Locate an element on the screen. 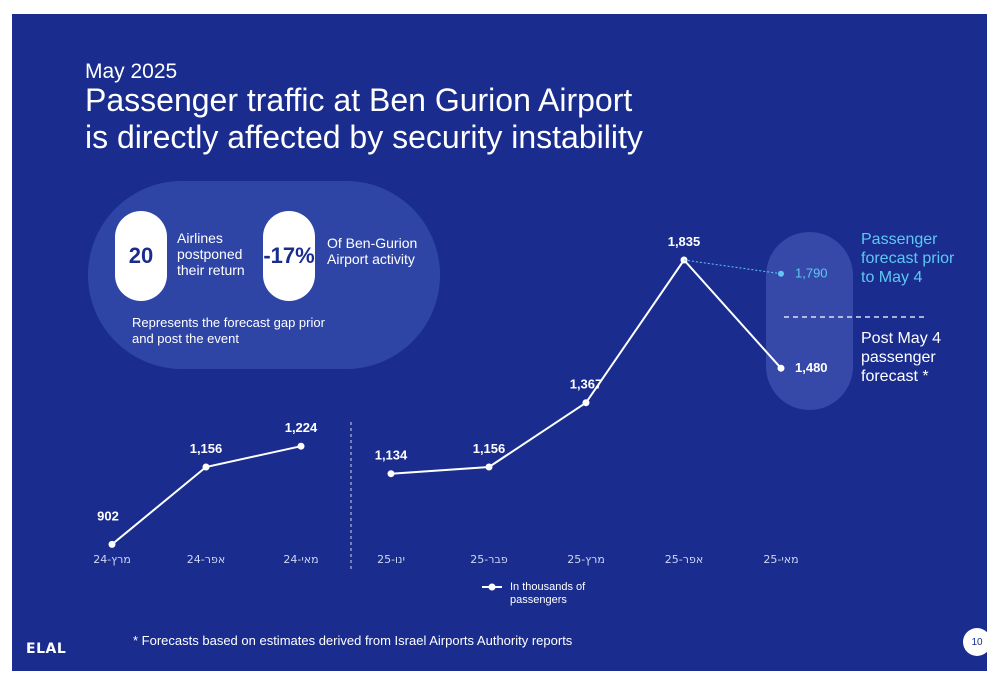 The image size is (1000, 685). kpi-airlines-label: Airlines postponed their return is located at coordinates (211, 254).